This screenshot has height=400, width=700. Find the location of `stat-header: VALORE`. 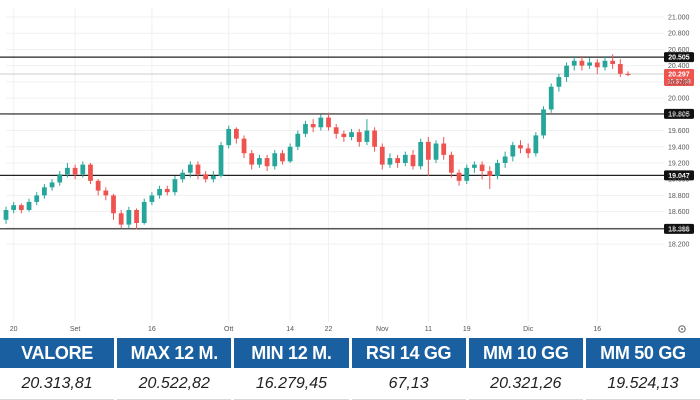

stat-header: VALORE is located at coordinates (57, 353).